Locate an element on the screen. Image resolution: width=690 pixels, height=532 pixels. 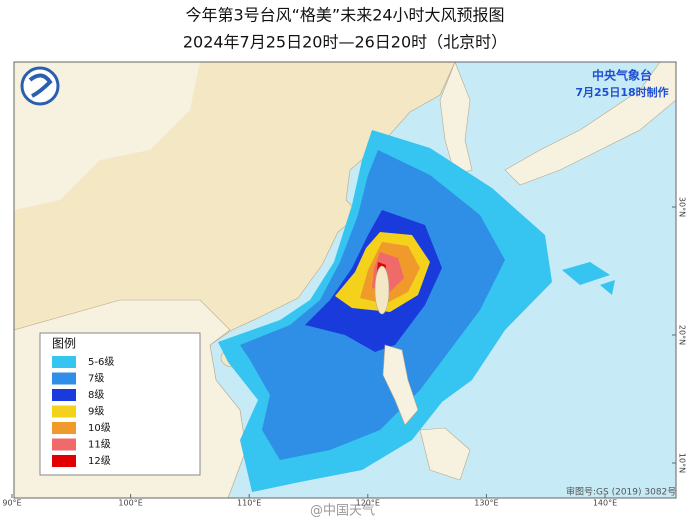
legend-title: 图例 is located at coordinates (64, 344).